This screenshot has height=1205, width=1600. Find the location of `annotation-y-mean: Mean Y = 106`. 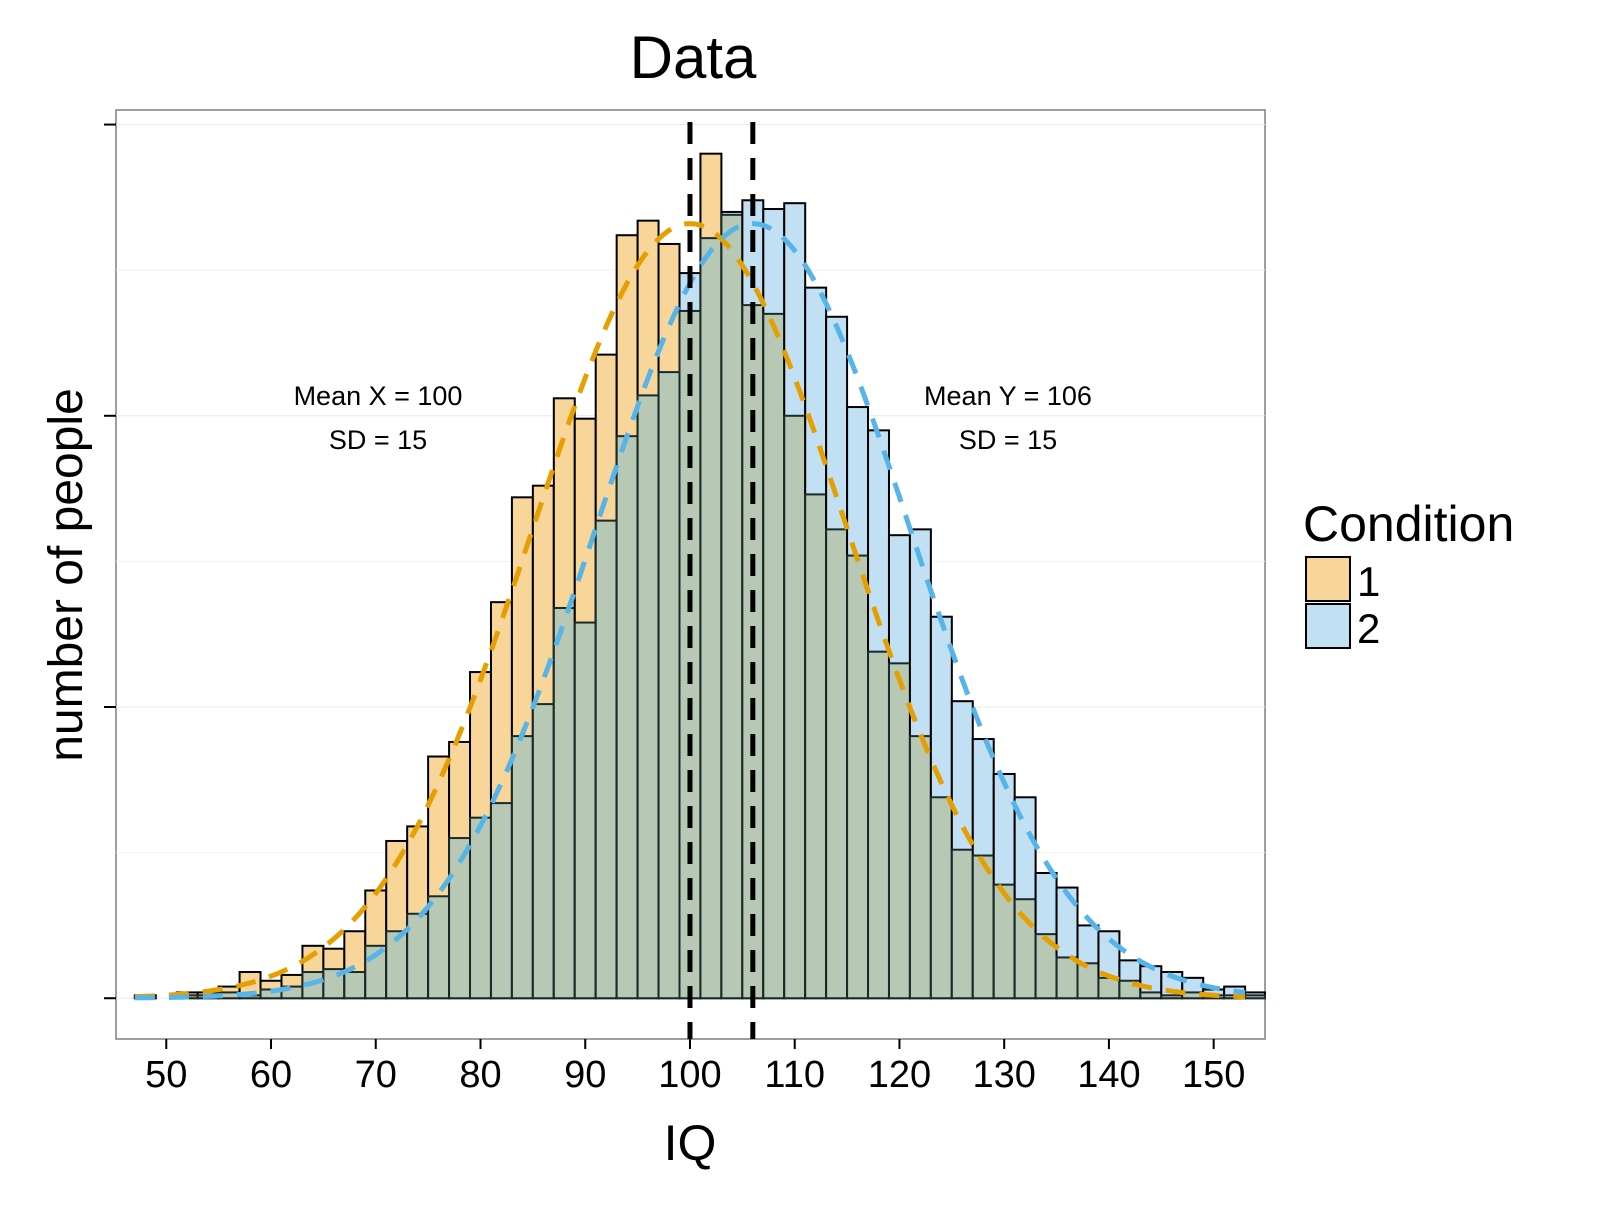

annotation-y-mean: Mean Y = 106 is located at coordinates (1008, 396).